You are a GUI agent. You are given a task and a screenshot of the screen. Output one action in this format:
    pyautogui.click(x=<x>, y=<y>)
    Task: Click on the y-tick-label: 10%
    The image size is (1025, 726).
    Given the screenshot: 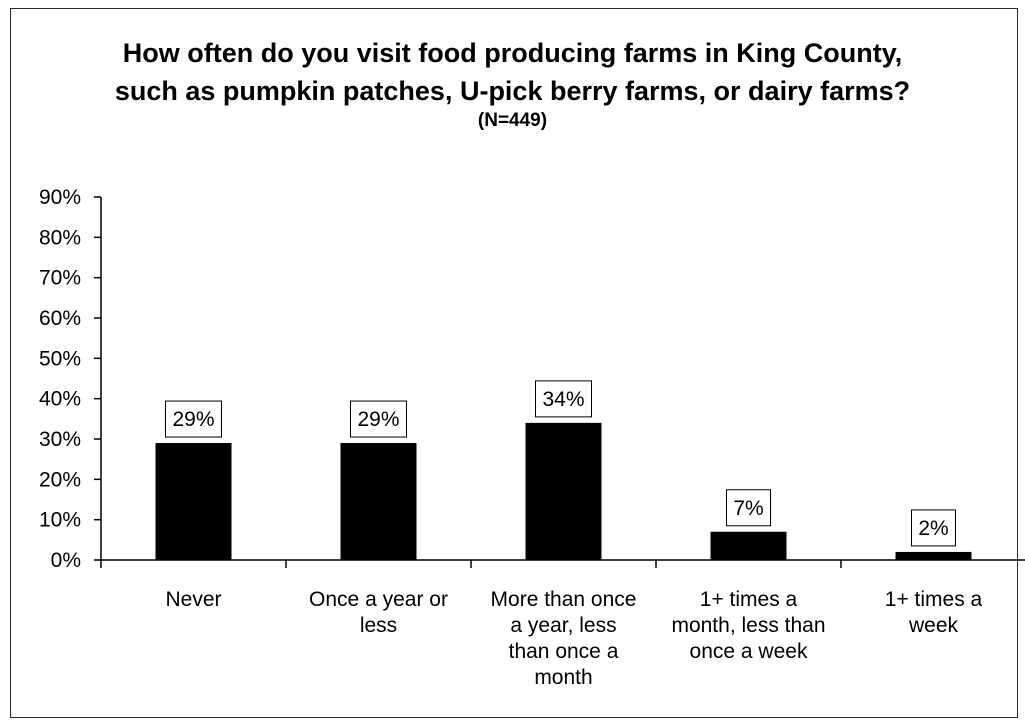 What is the action you would take?
    pyautogui.click(x=60, y=520)
    